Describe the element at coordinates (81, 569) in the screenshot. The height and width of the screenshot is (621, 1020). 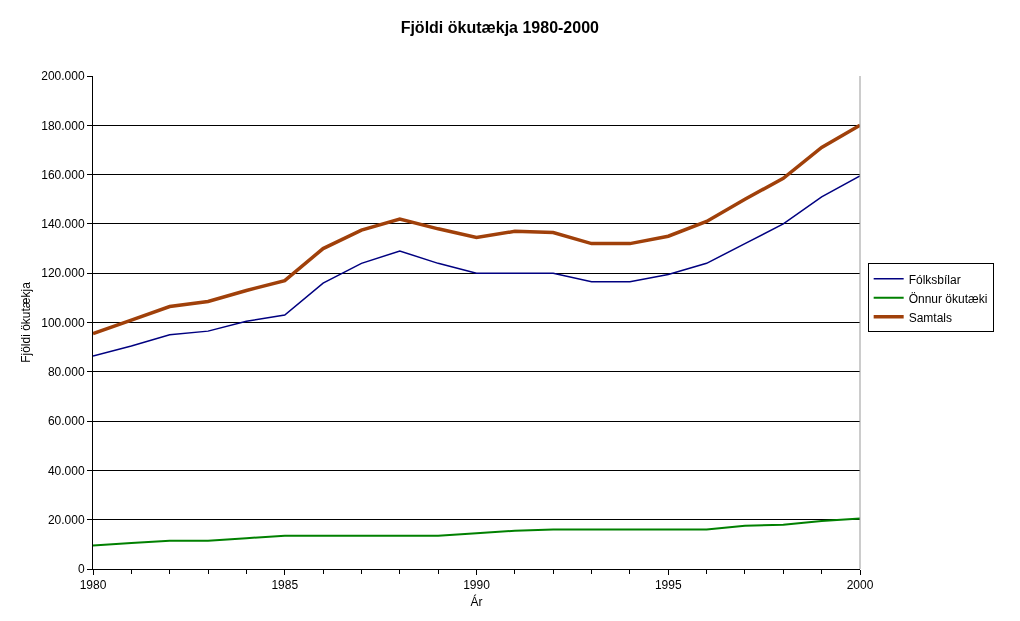
I see `y-tick-label: 0` at that location.